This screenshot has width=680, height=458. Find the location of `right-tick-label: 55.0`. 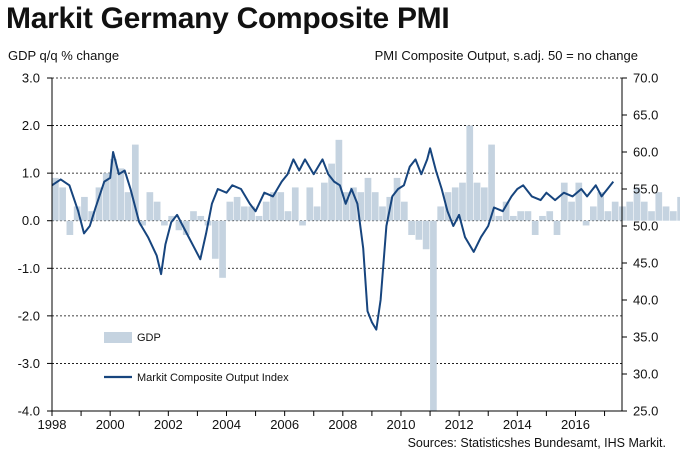

right-tick-label: 55.0 is located at coordinates (645, 189).